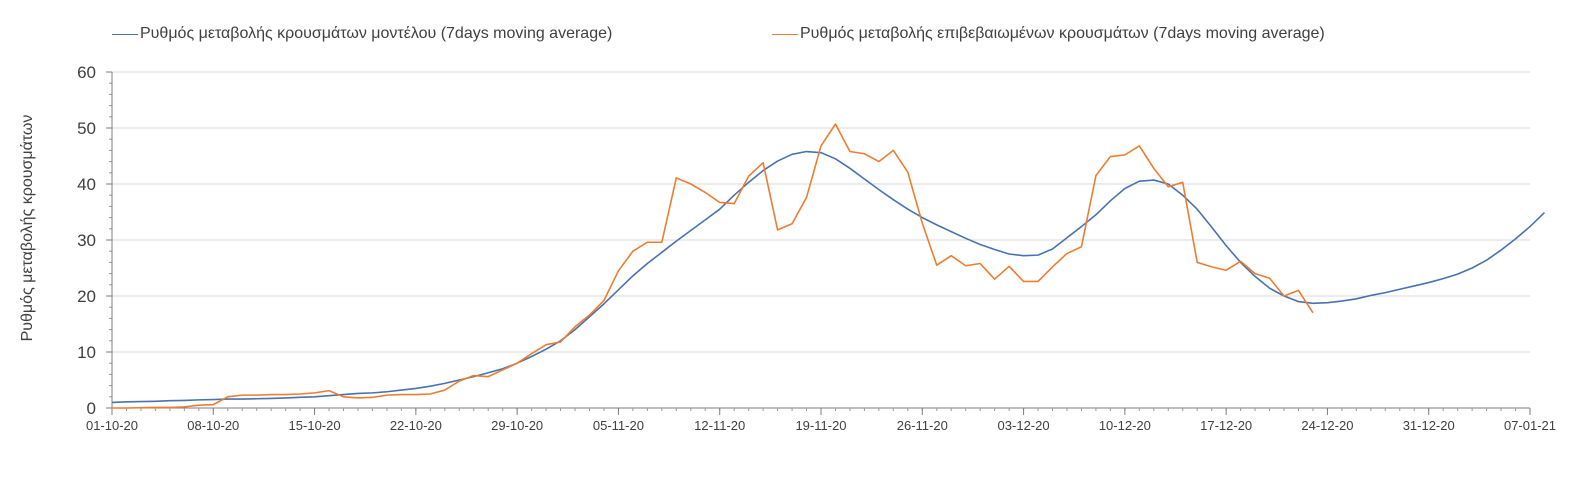 This screenshot has width=1577, height=490. Describe the element at coordinates (91, 408) in the screenshot. I see `y-tick-label-0: 0` at that location.